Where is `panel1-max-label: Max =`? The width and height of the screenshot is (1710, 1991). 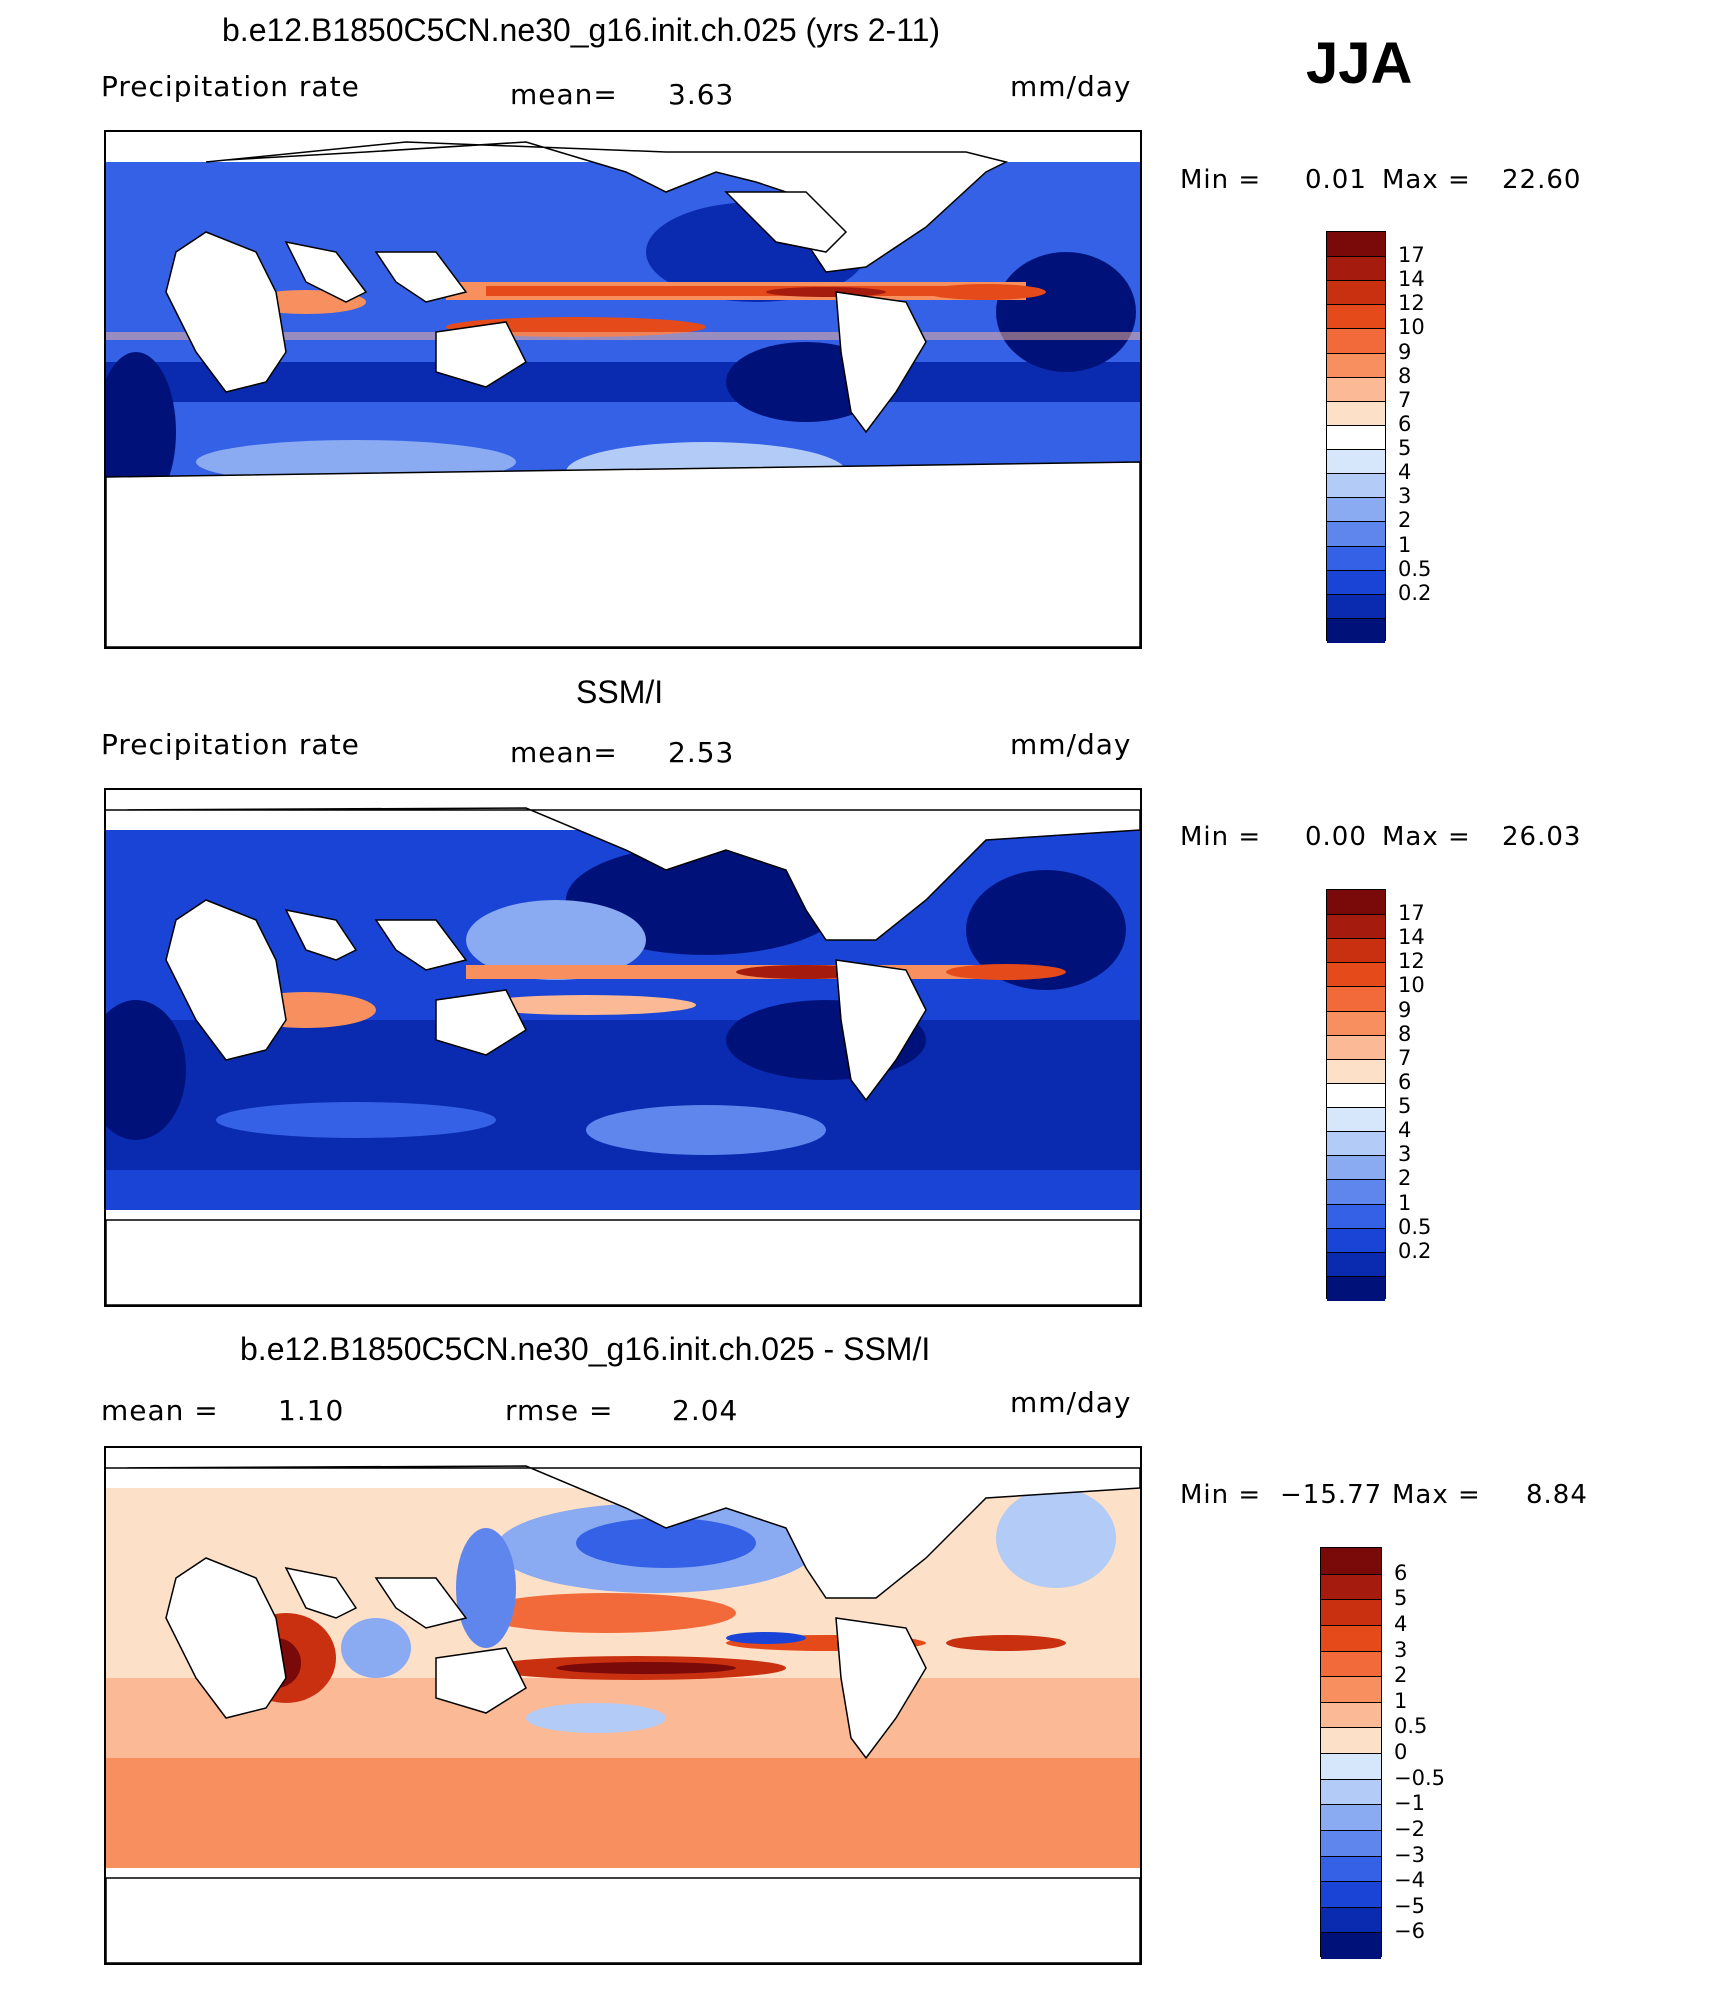 panel1-max-label: Max = is located at coordinates (1426, 180).